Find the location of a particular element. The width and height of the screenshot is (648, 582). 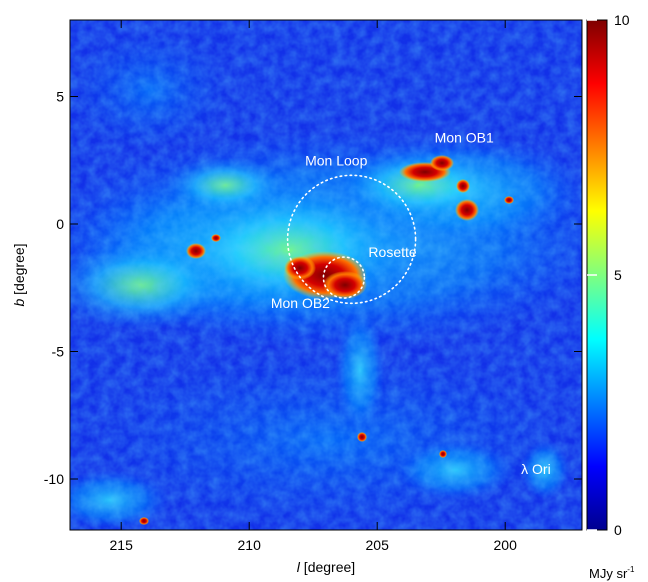

colorbar-unit-exponent: -1 is located at coordinates (631, 569).